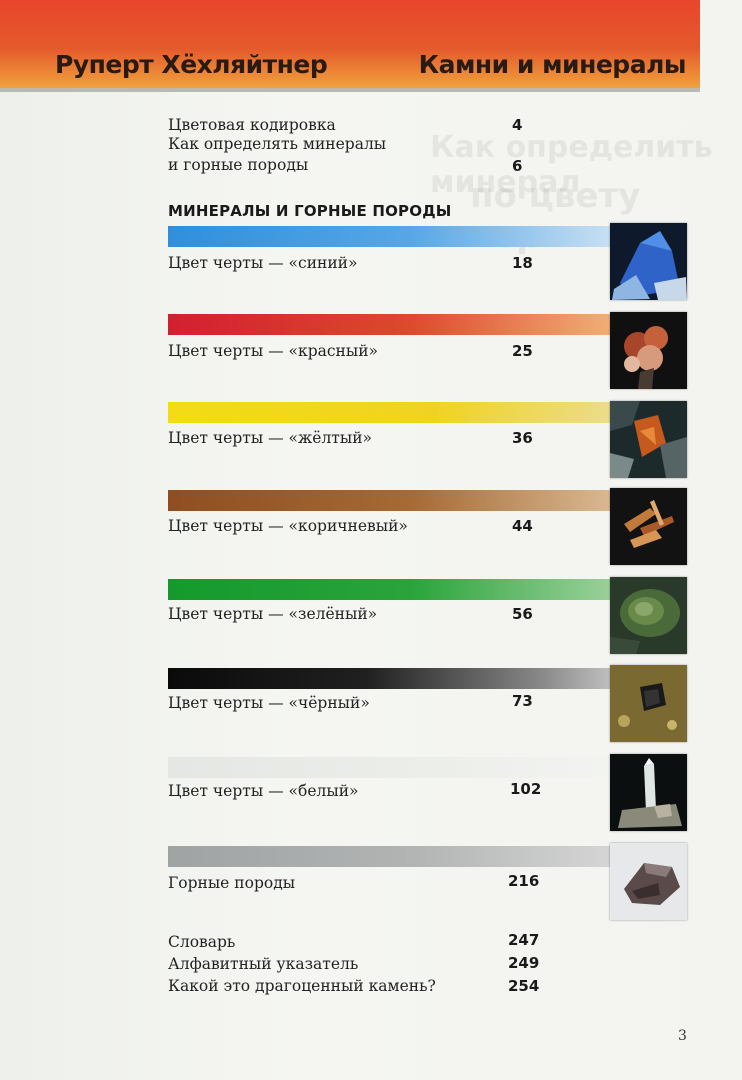 This screenshot has height=1080, width=742. I want to click on toc-entry-page: 6, so click(517, 166).